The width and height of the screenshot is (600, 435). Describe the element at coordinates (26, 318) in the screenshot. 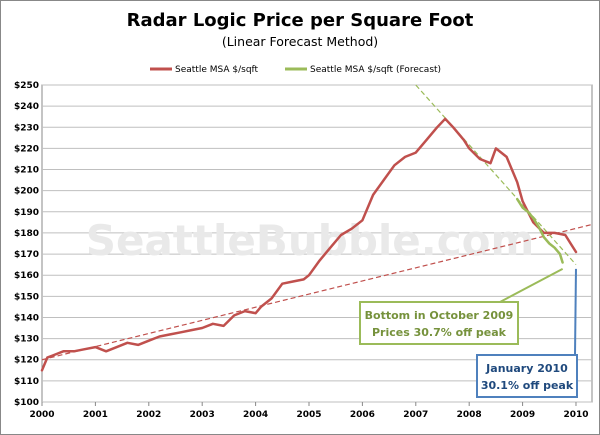

I see `y-tick-label: $140` at that location.